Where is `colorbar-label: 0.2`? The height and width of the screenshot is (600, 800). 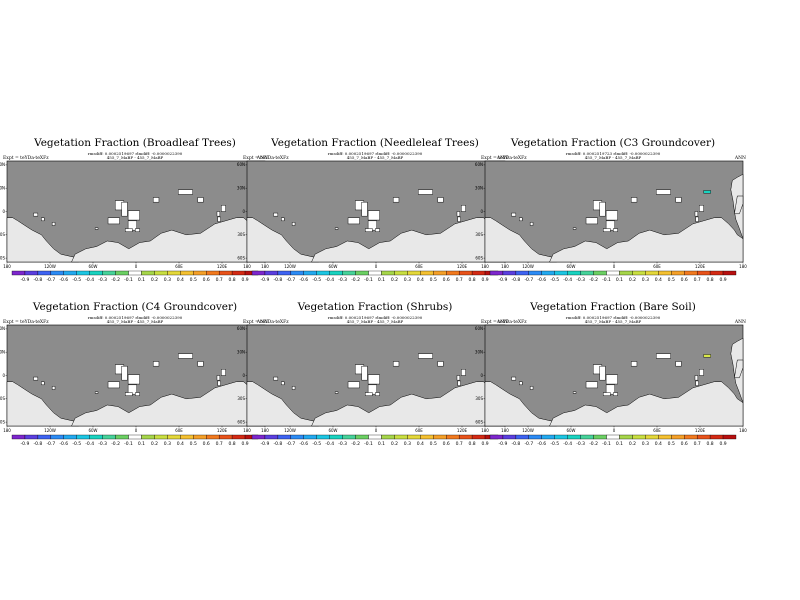 colorbar-label: 0.2 is located at coordinates (154, 444).